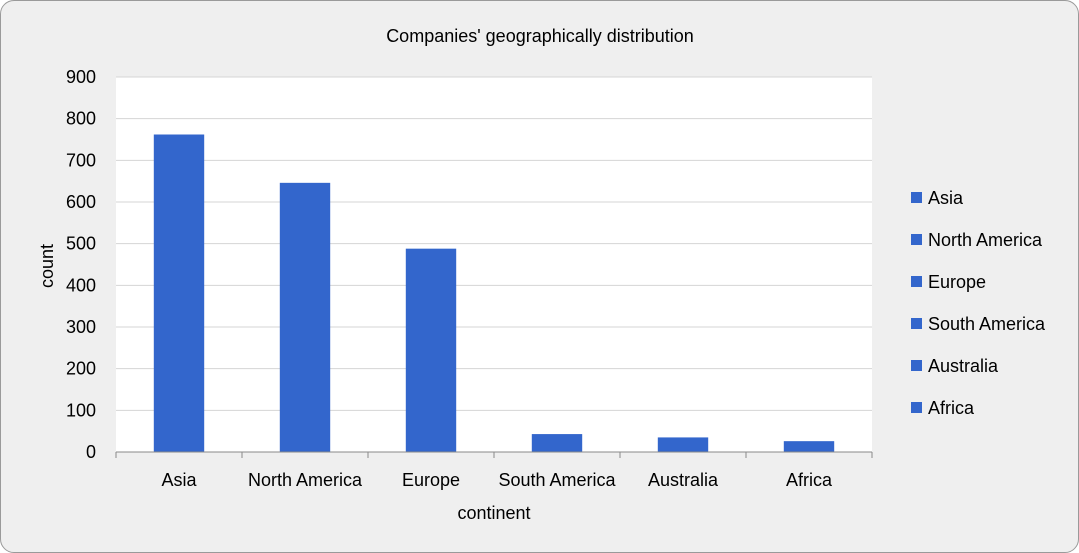 The width and height of the screenshot is (1079, 553). Describe the element at coordinates (305, 317) in the screenshot. I see `bar-north-america` at that location.